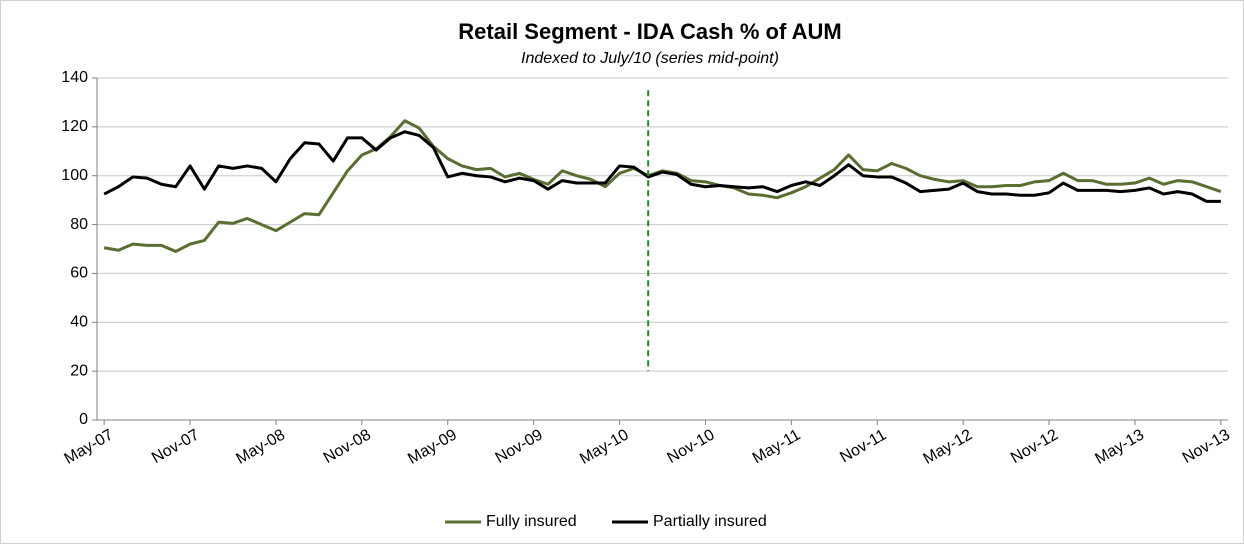 Image resolution: width=1244 pixels, height=544 pixels. Describe the element at coordinates (79, 370) in the screenshot. I see `y-tick-label: 20` at that location.